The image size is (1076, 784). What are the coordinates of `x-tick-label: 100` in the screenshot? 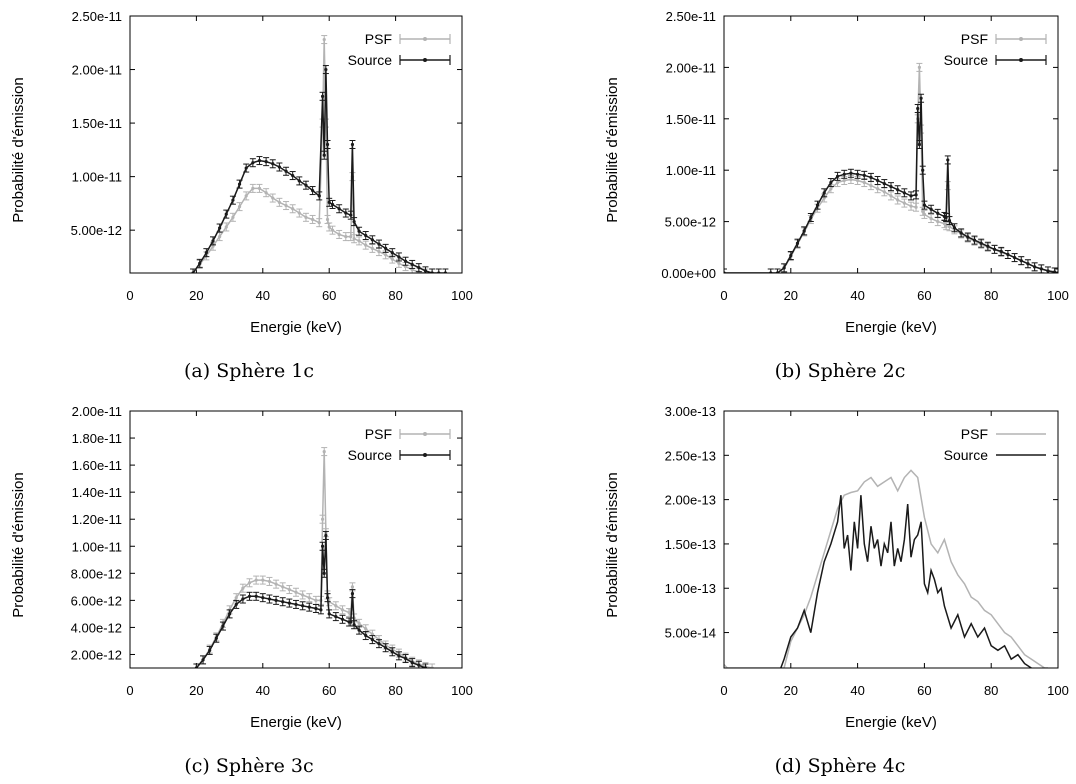 It's located at (462, 295).